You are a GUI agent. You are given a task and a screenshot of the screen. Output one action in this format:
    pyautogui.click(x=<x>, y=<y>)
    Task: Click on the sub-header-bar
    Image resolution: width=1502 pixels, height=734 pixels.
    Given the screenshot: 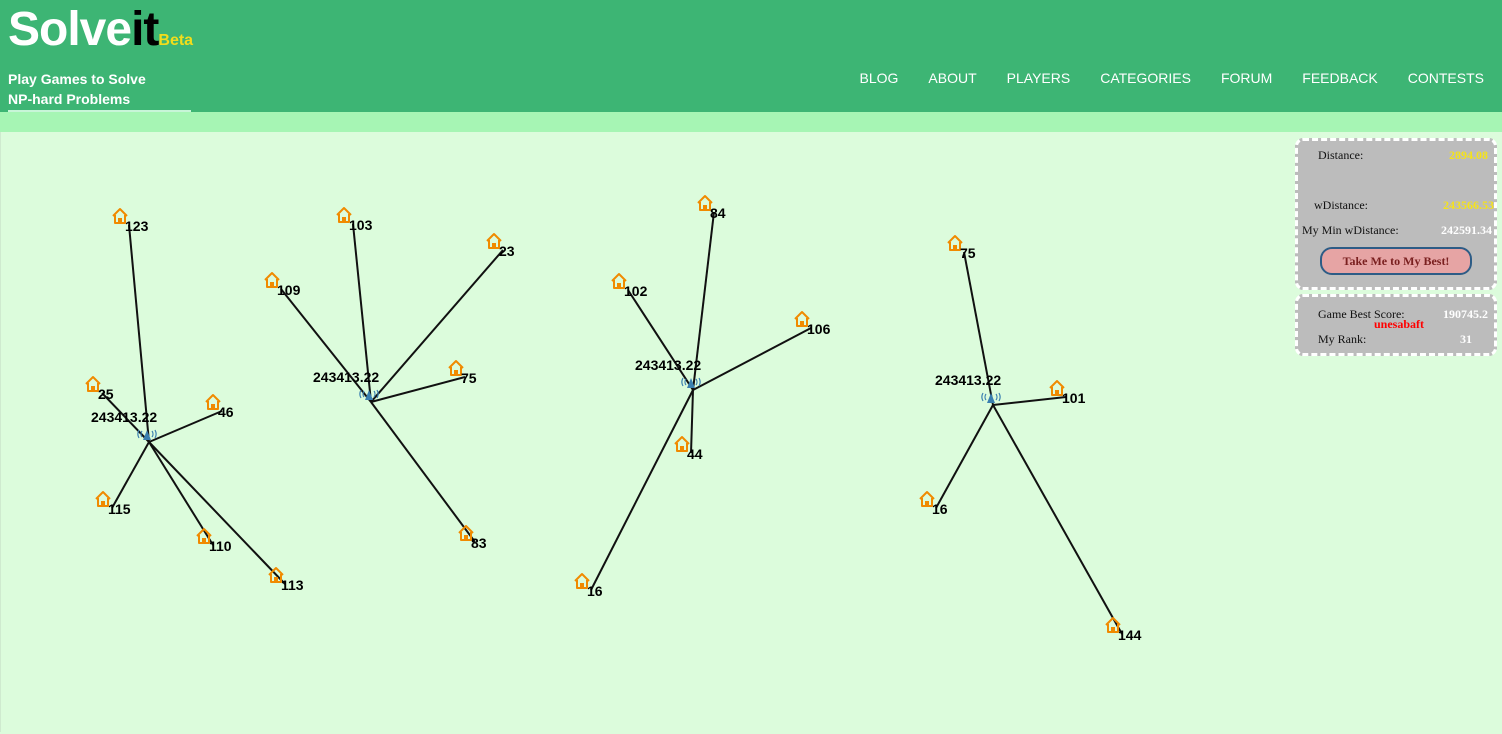 What is the action you would take?
    pyautogui.click(x=751, y=122)
    